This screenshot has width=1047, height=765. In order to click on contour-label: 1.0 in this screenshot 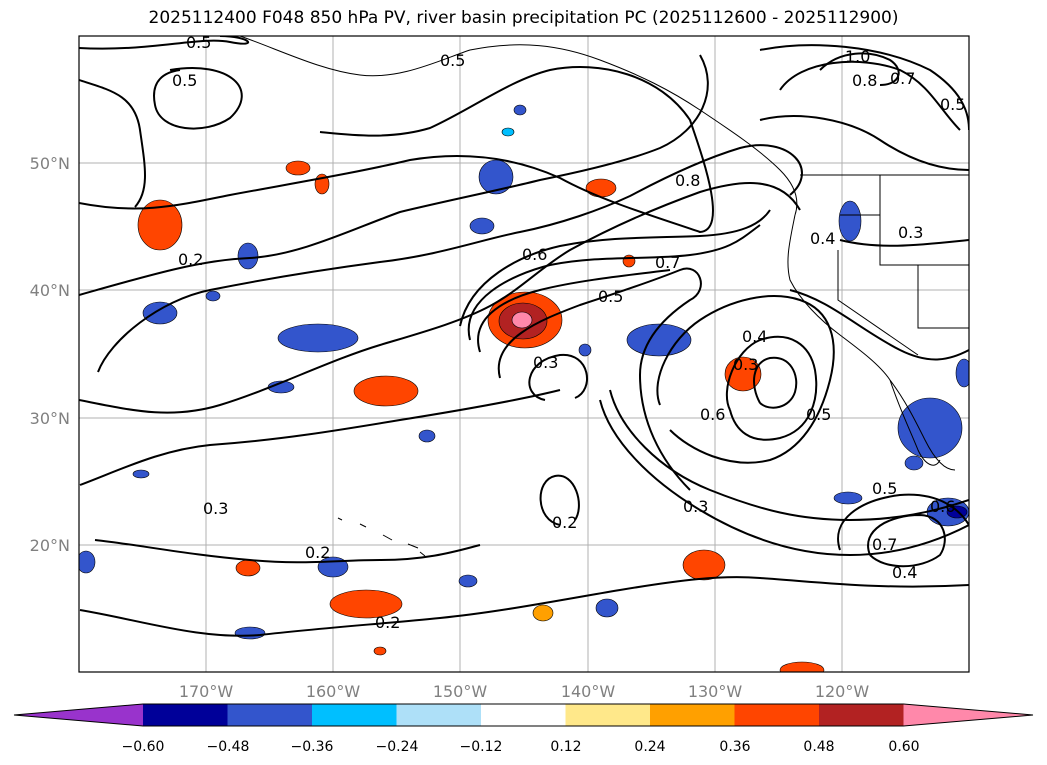, I will do `click(857, 56)`.